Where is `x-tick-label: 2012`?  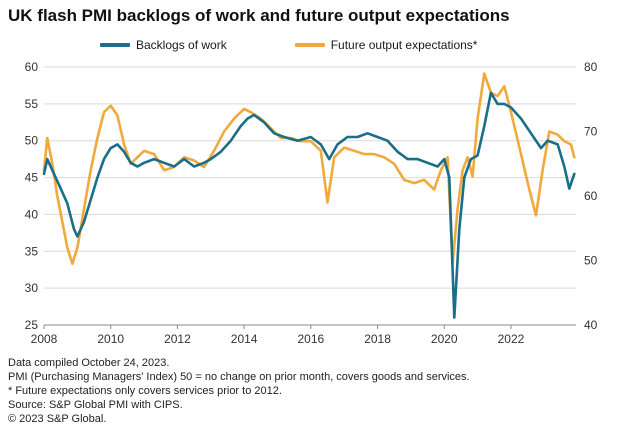 x-tick-label: 2012 is located at coordinates (177, 339).